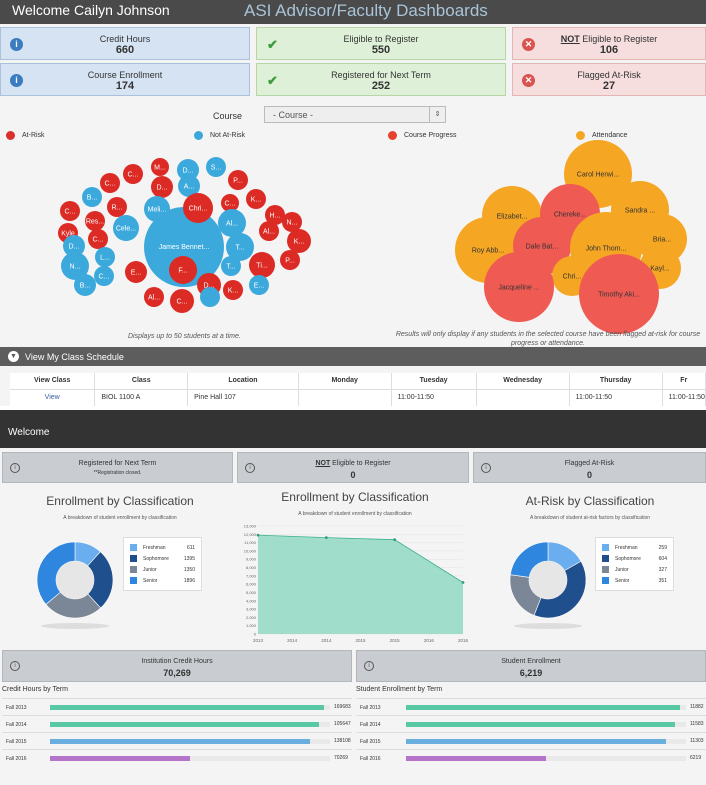 The height and width of the screenshot is (785, 706). I want to click on not-eligible-institution-card: i NOT Eligible to Register 0, so click(353, 467).